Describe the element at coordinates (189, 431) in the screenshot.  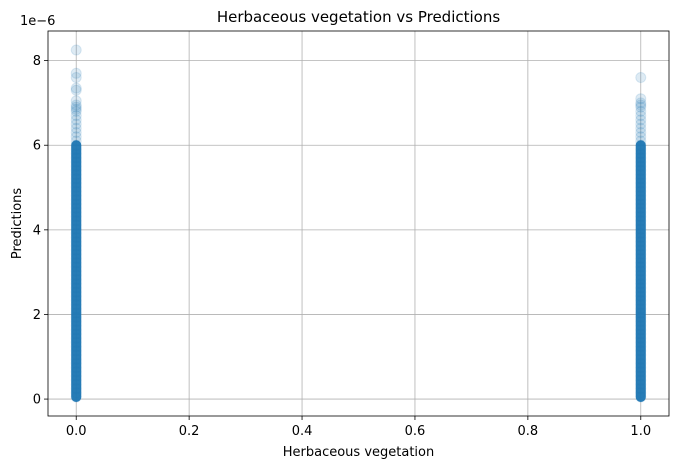
I see `x-tick-label: 0.2` at that location.